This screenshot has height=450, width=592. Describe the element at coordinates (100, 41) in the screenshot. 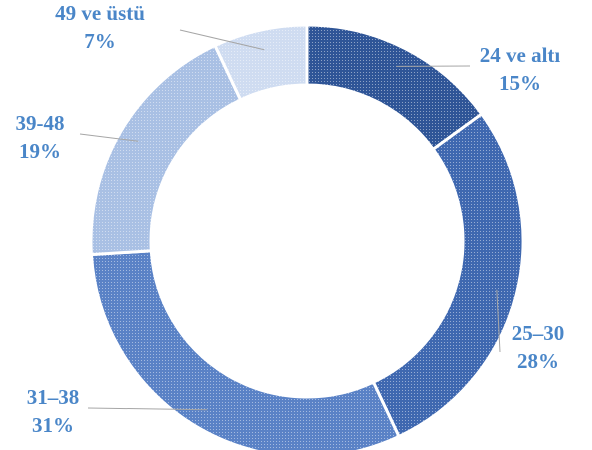

I see `slice-value-label: 7%` at that location.